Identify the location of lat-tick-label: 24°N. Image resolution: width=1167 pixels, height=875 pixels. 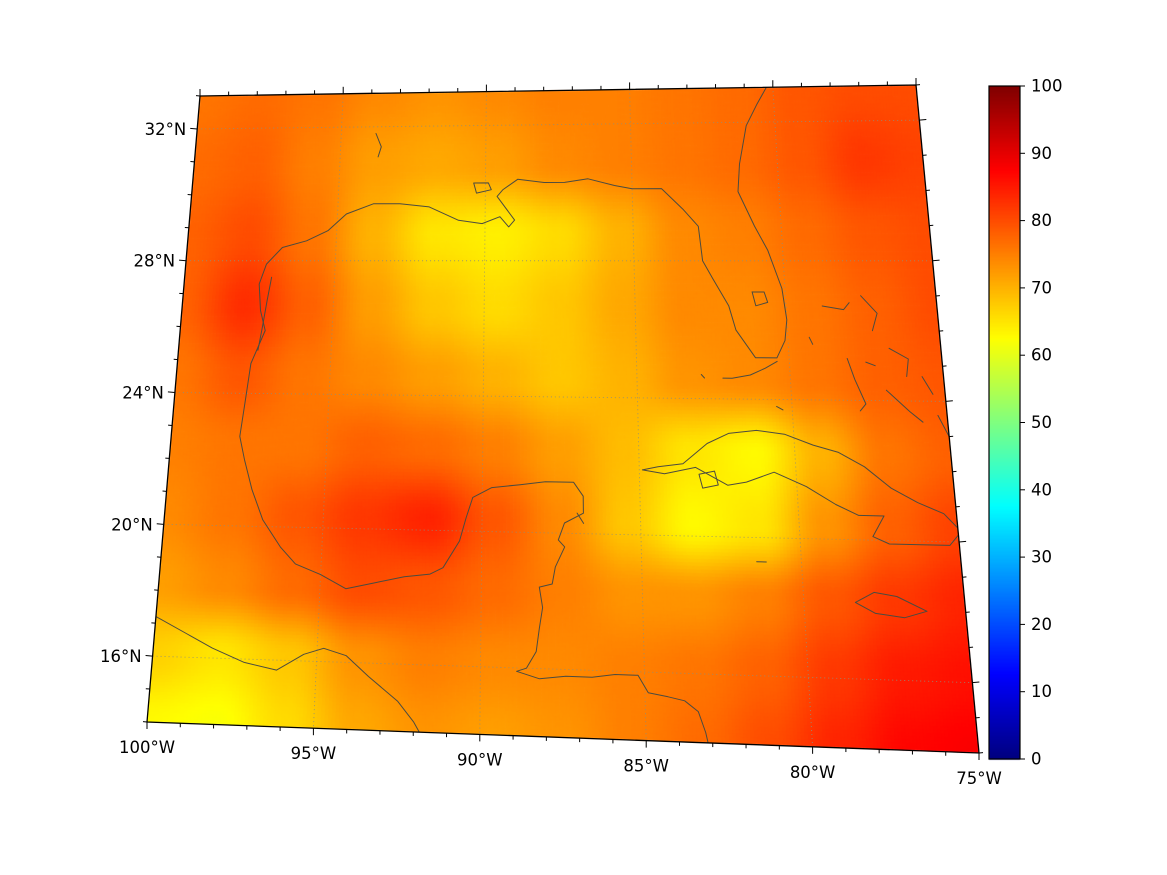
(143, 393).